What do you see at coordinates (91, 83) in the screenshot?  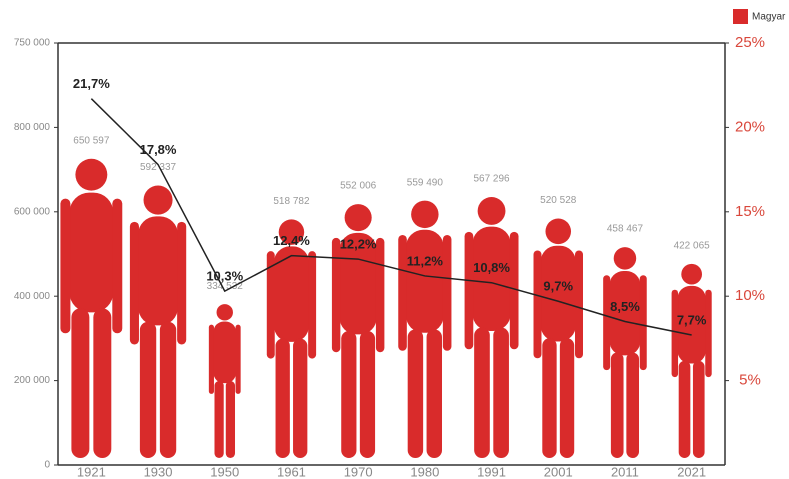 I see `percent-label: 21,7%` at bounding box center [91, 83].